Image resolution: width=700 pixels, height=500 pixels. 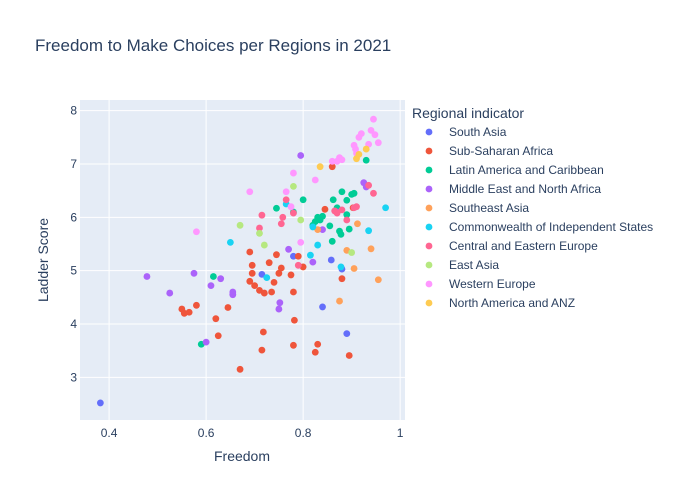 What do you see at coordinates (73, 244) in the screenshot?
I see `y-tick-labels: 3 4 5 6 7 8` at bounding box center [73, 244].